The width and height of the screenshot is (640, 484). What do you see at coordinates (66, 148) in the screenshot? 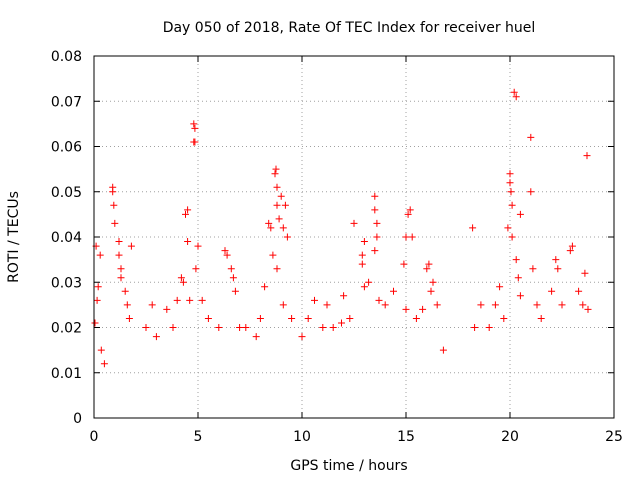
I see `y-tick-label: 0.06` at bounding box center [66, 148].